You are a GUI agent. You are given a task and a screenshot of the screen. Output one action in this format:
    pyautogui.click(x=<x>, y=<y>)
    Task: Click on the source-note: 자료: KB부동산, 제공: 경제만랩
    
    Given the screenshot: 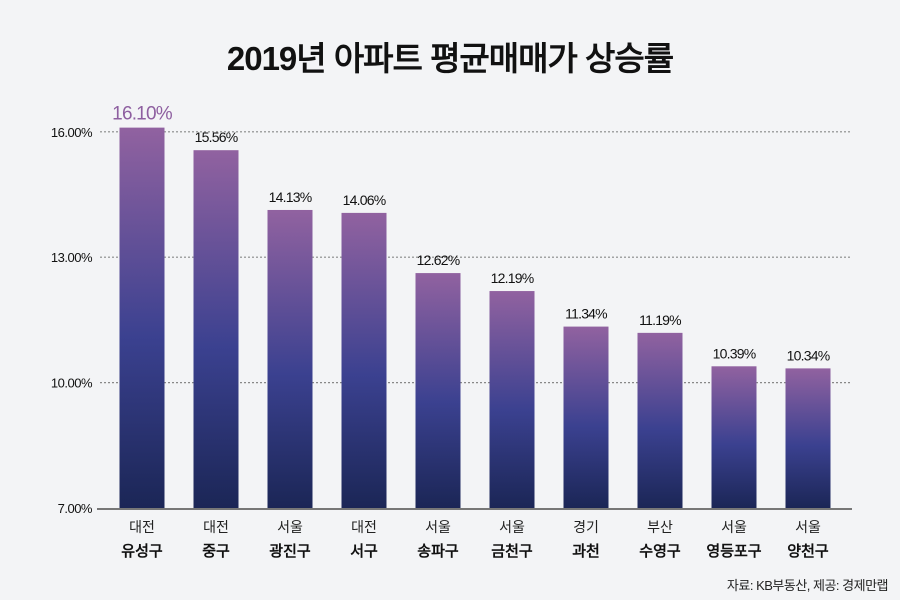 What is the action you would take?
    pyautogui.click(x=807, y=585)
    